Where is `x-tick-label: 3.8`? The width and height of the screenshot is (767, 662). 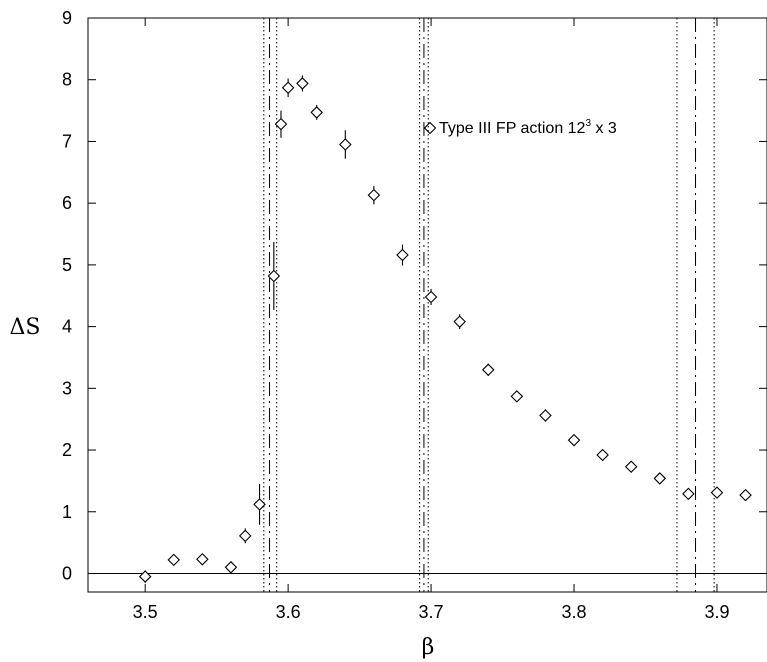
x-tick-label: 3.8 is located at coordinates (574, 612).